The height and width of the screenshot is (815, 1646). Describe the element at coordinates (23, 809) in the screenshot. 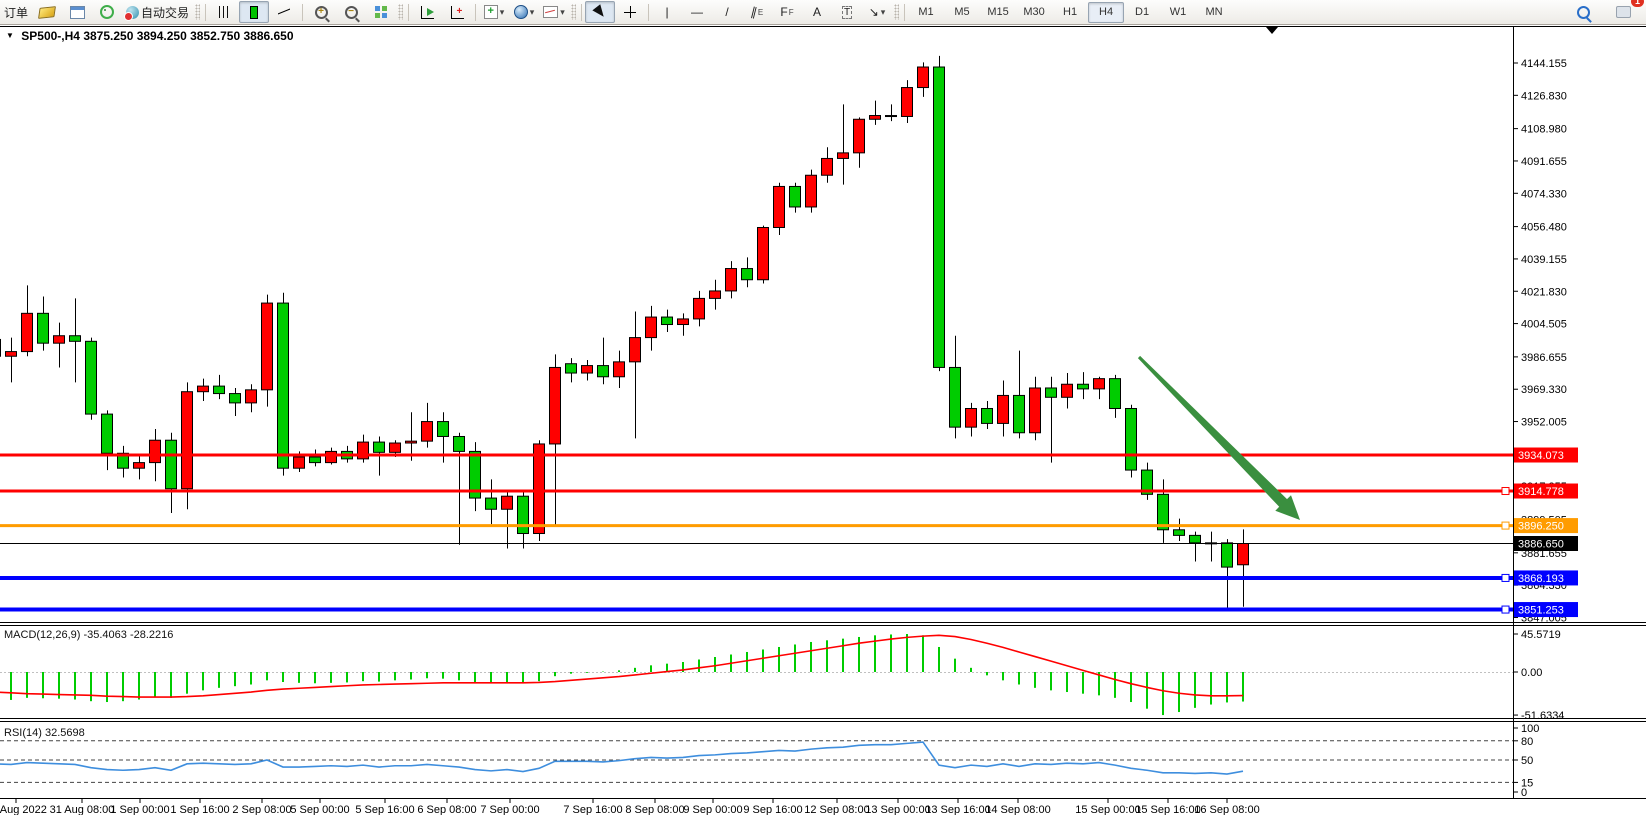

I see `time-label: 30 Aug 2022` at that location.